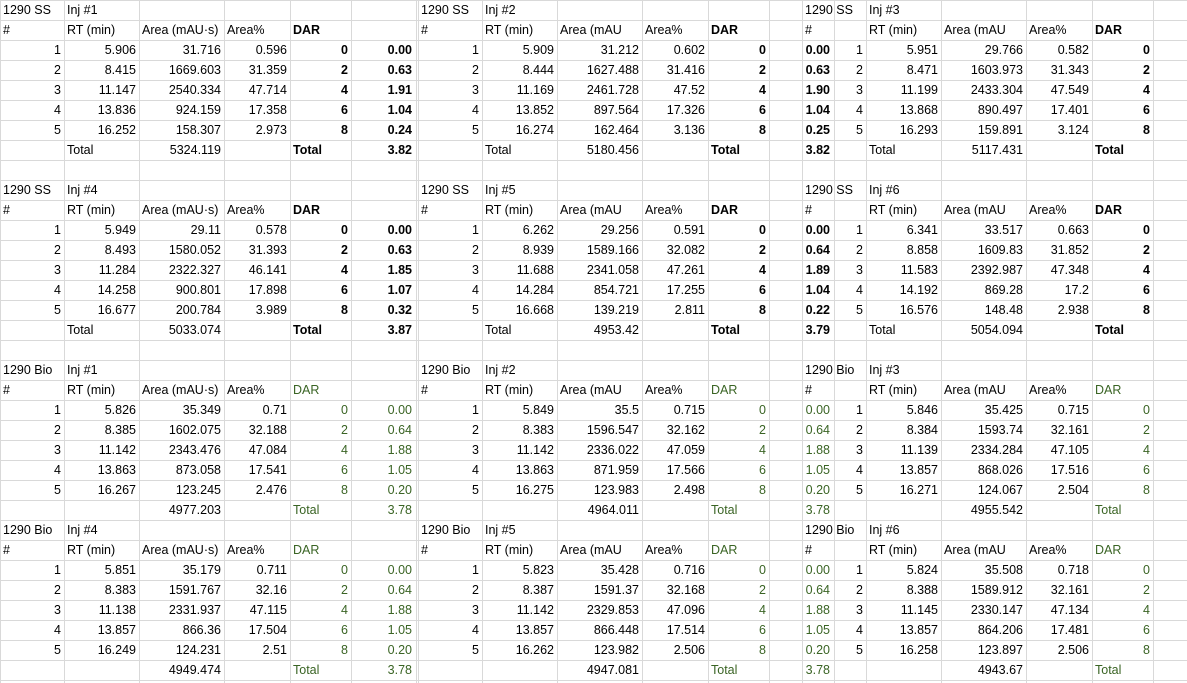  What do you see at coordinates (201, 410) in the screenshot?
I see `cell-area: 35.349` at bounding box center [201, 410].